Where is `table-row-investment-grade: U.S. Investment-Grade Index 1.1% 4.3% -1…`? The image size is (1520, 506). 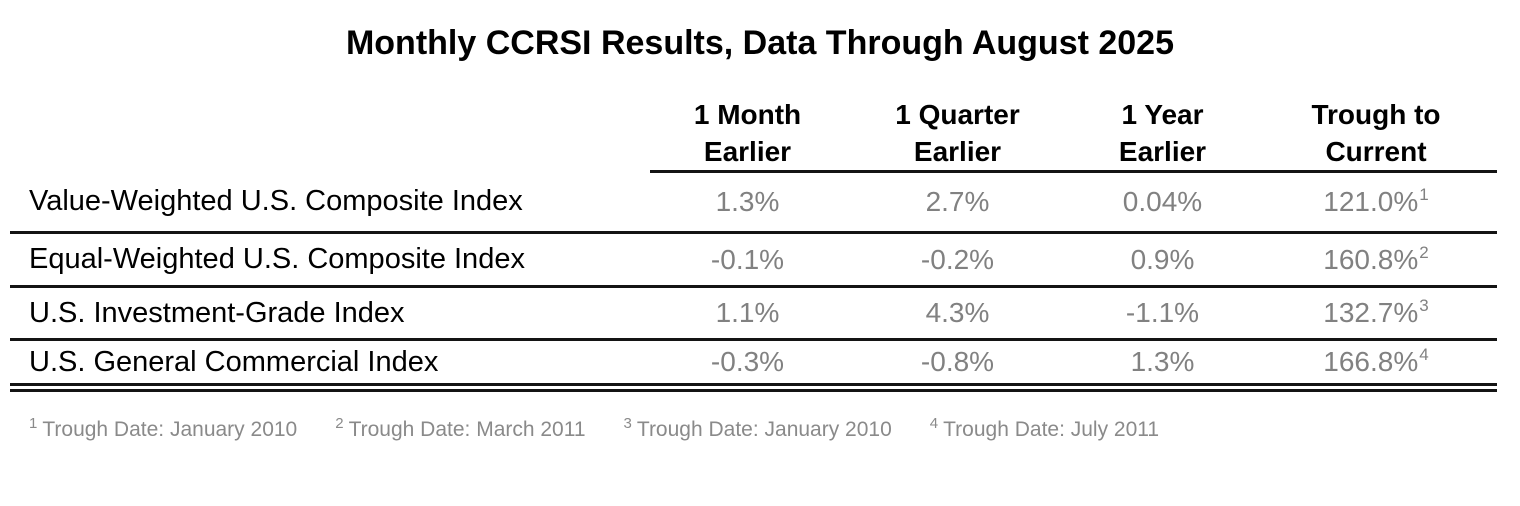 table-row-investment-grade: U.S. Investment-Grade Index 1.1% 4.3% -1… is located at coordinates (753, 313).